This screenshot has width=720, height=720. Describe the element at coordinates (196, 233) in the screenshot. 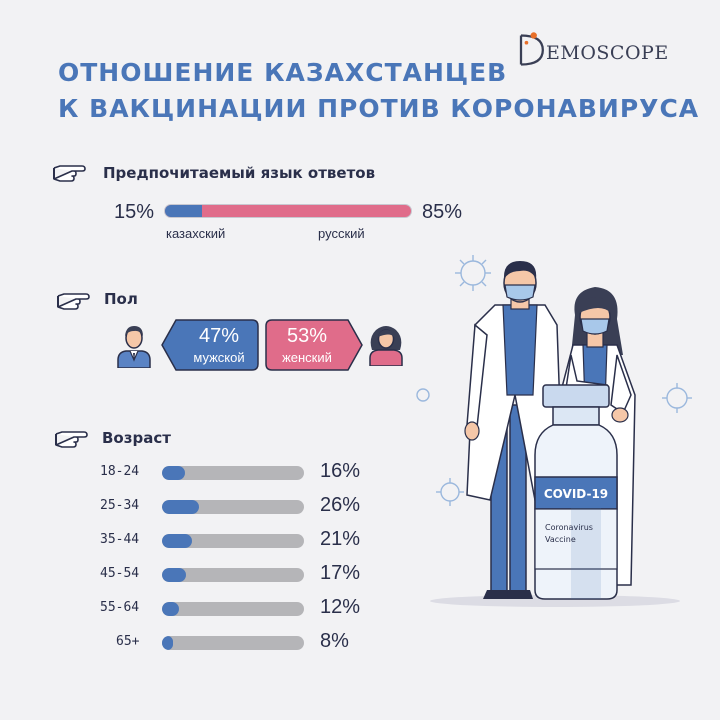

I see `kazakh-label: казахский` at that location.